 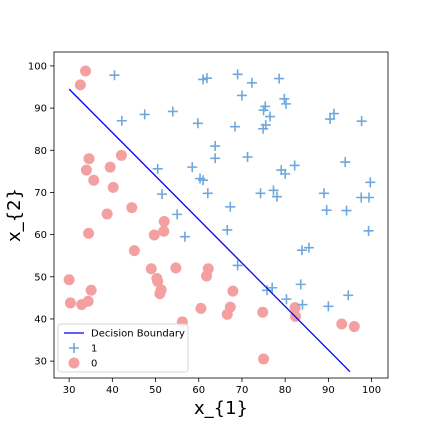 I want to click on y-tick-label: 50, so click(x=40, y=277).